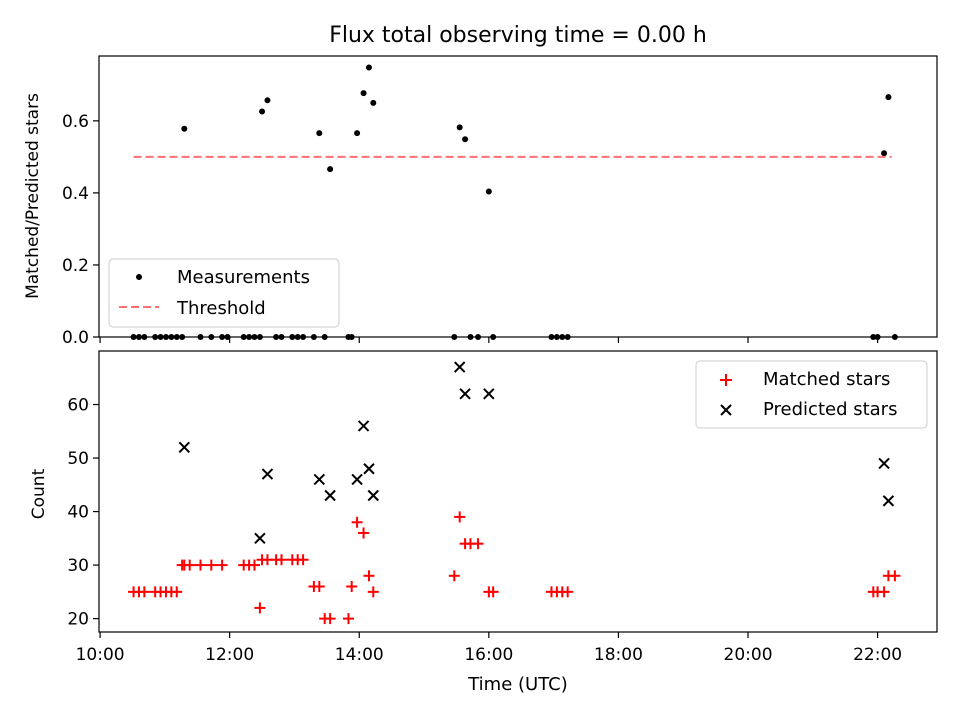  I want to click on top-legend-box, so click(224, 293).